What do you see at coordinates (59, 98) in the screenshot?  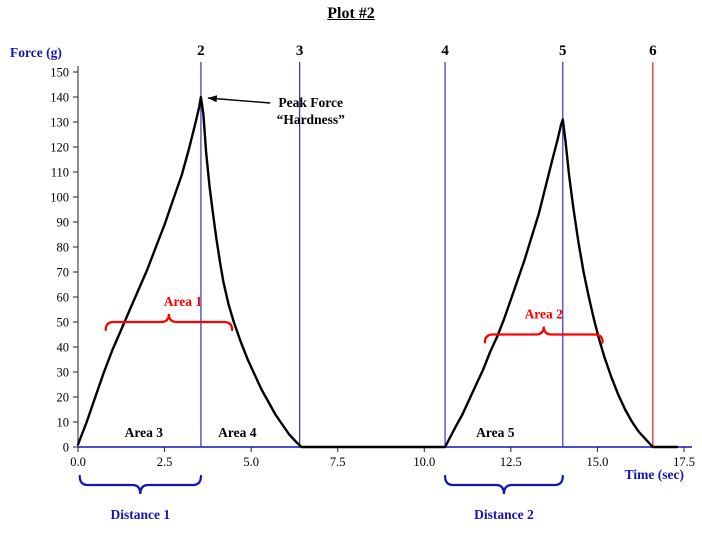 I see `y-tick-label: 140` at bounding box center [59, 98].